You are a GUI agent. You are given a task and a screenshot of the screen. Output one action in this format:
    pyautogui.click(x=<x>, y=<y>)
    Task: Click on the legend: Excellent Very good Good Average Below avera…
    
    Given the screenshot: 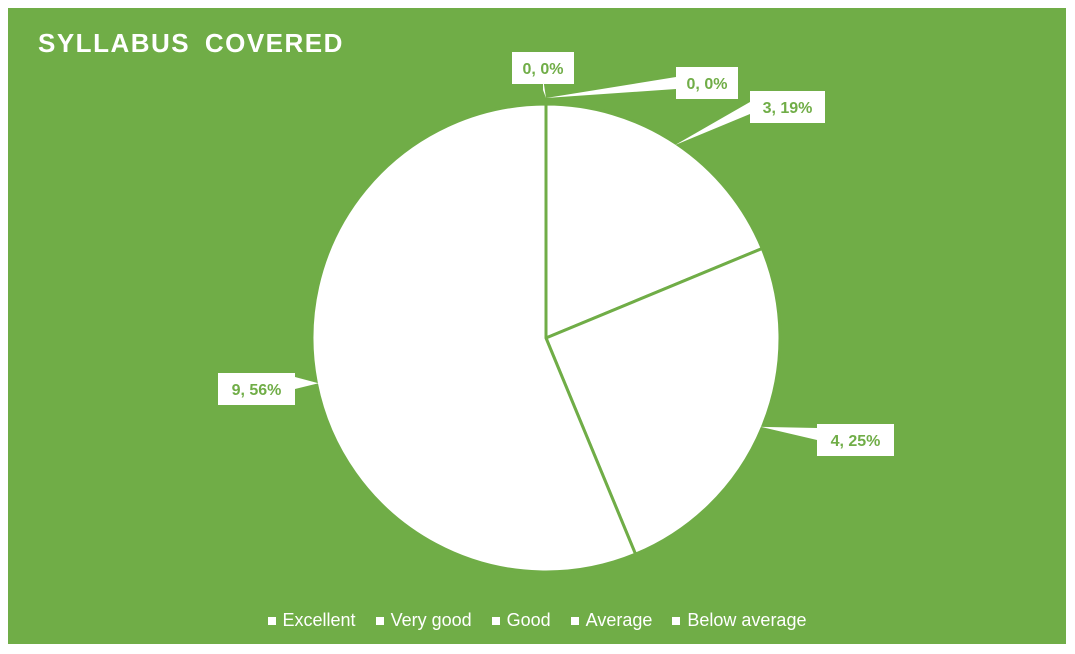 What is the action you would take?
    pyautogui.click(x=537, y=620)
    